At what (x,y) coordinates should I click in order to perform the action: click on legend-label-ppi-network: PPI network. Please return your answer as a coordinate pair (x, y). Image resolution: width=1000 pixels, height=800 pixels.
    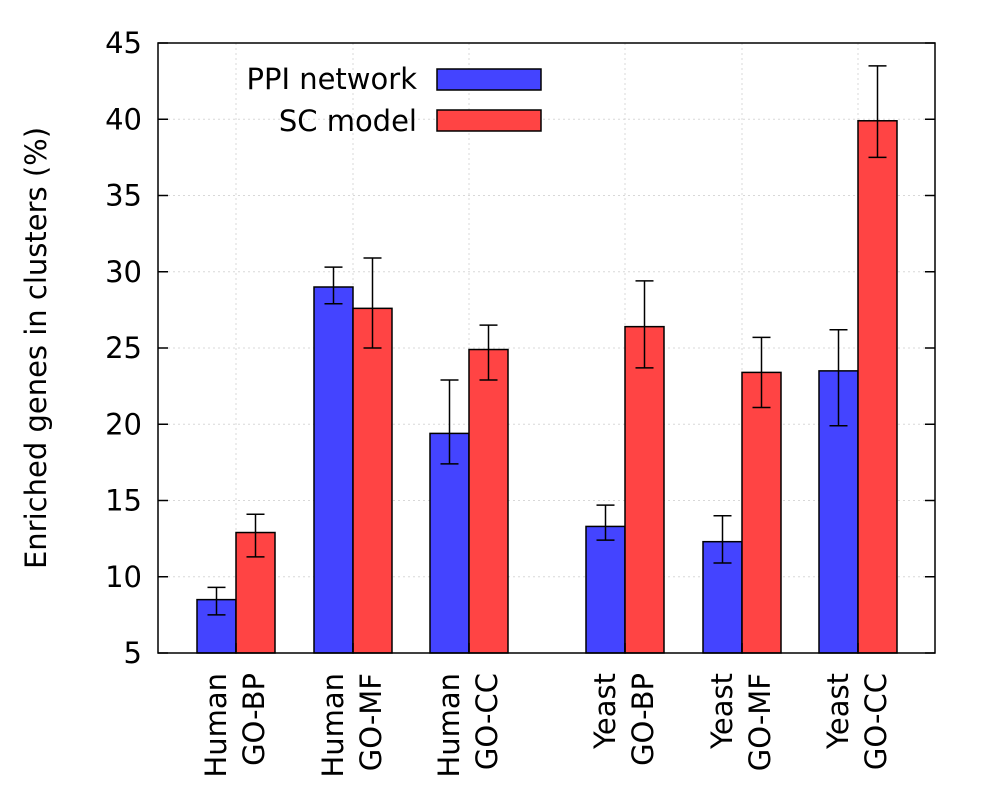
    Looking at the image, I should click on (331, 79).